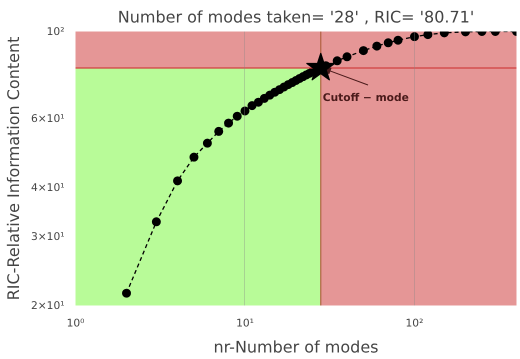 The image size is (520, 359). What do you see at coordinates (47, 187) in the screenshot?
I see `y-tick-label: 4×10¹` at bounding box center [47, 187].